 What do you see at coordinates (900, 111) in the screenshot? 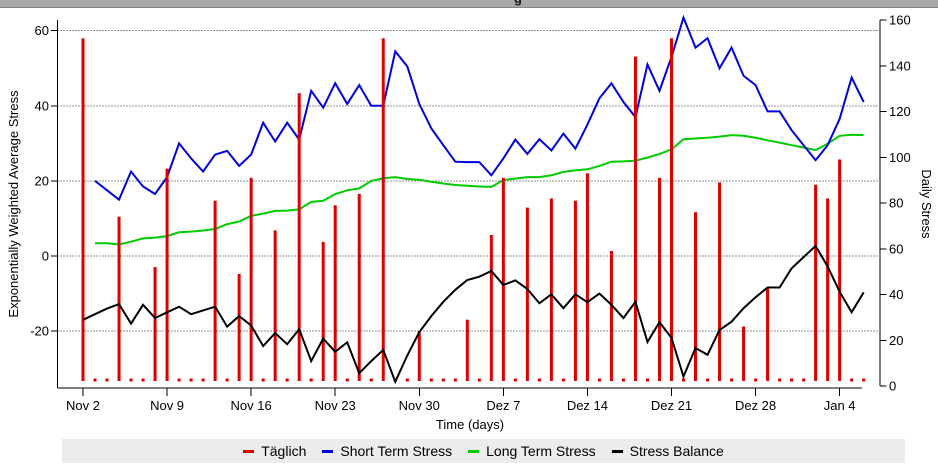
I see `svg-text: 120` at bounding box center [900, 111].